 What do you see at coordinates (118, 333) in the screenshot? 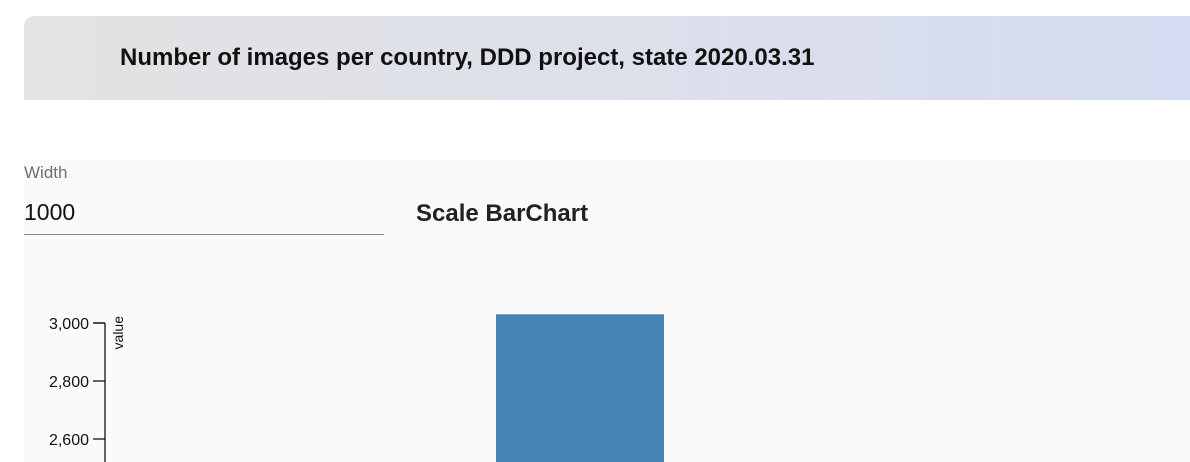
I see `y-axis-label: value` at bounding box center [118, 333].